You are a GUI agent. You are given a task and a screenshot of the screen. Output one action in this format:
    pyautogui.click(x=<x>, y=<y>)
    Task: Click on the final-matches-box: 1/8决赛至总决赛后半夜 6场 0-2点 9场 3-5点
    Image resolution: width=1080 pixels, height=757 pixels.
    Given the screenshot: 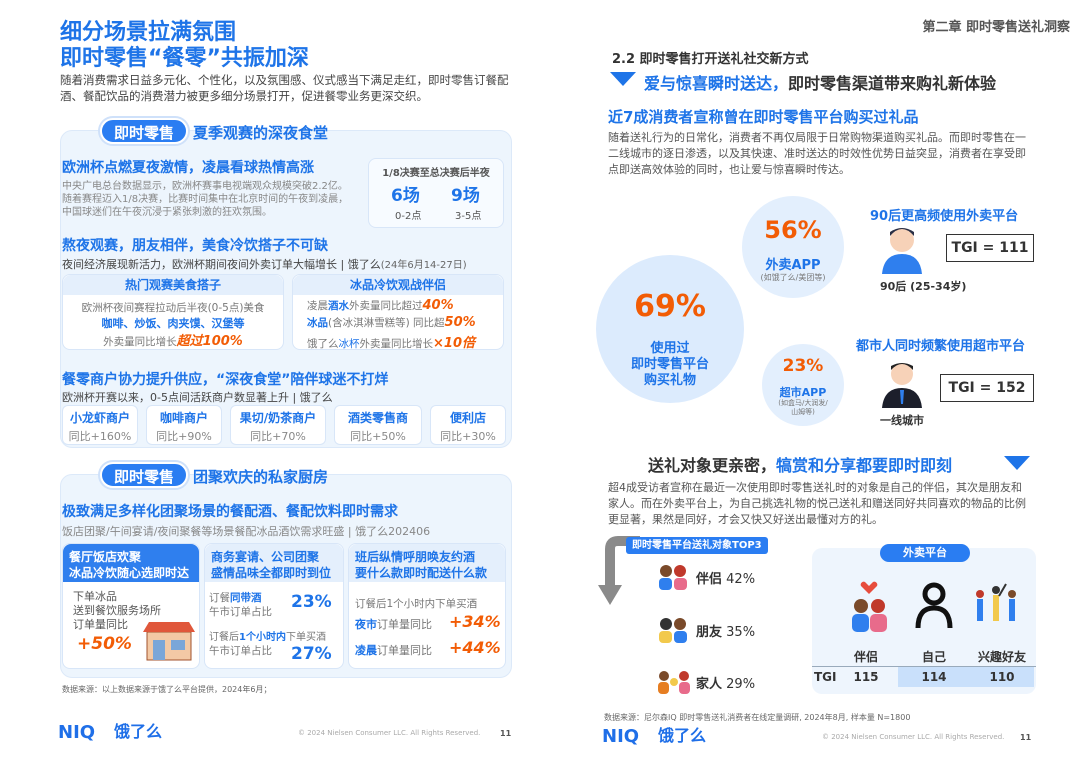 What is the action you would take?
    pyautogui.click(x=436, y=193)
    